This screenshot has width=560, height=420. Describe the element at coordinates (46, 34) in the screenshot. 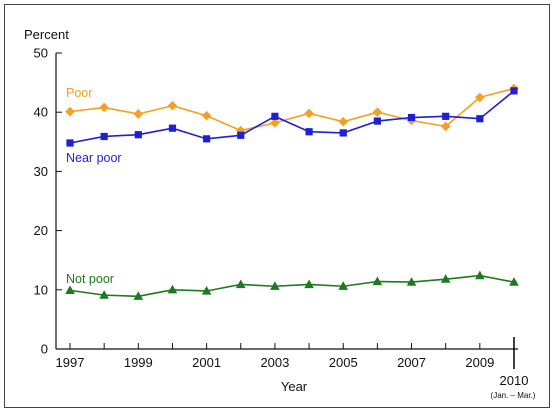

I see `y-axis-title: Percent` at that location.